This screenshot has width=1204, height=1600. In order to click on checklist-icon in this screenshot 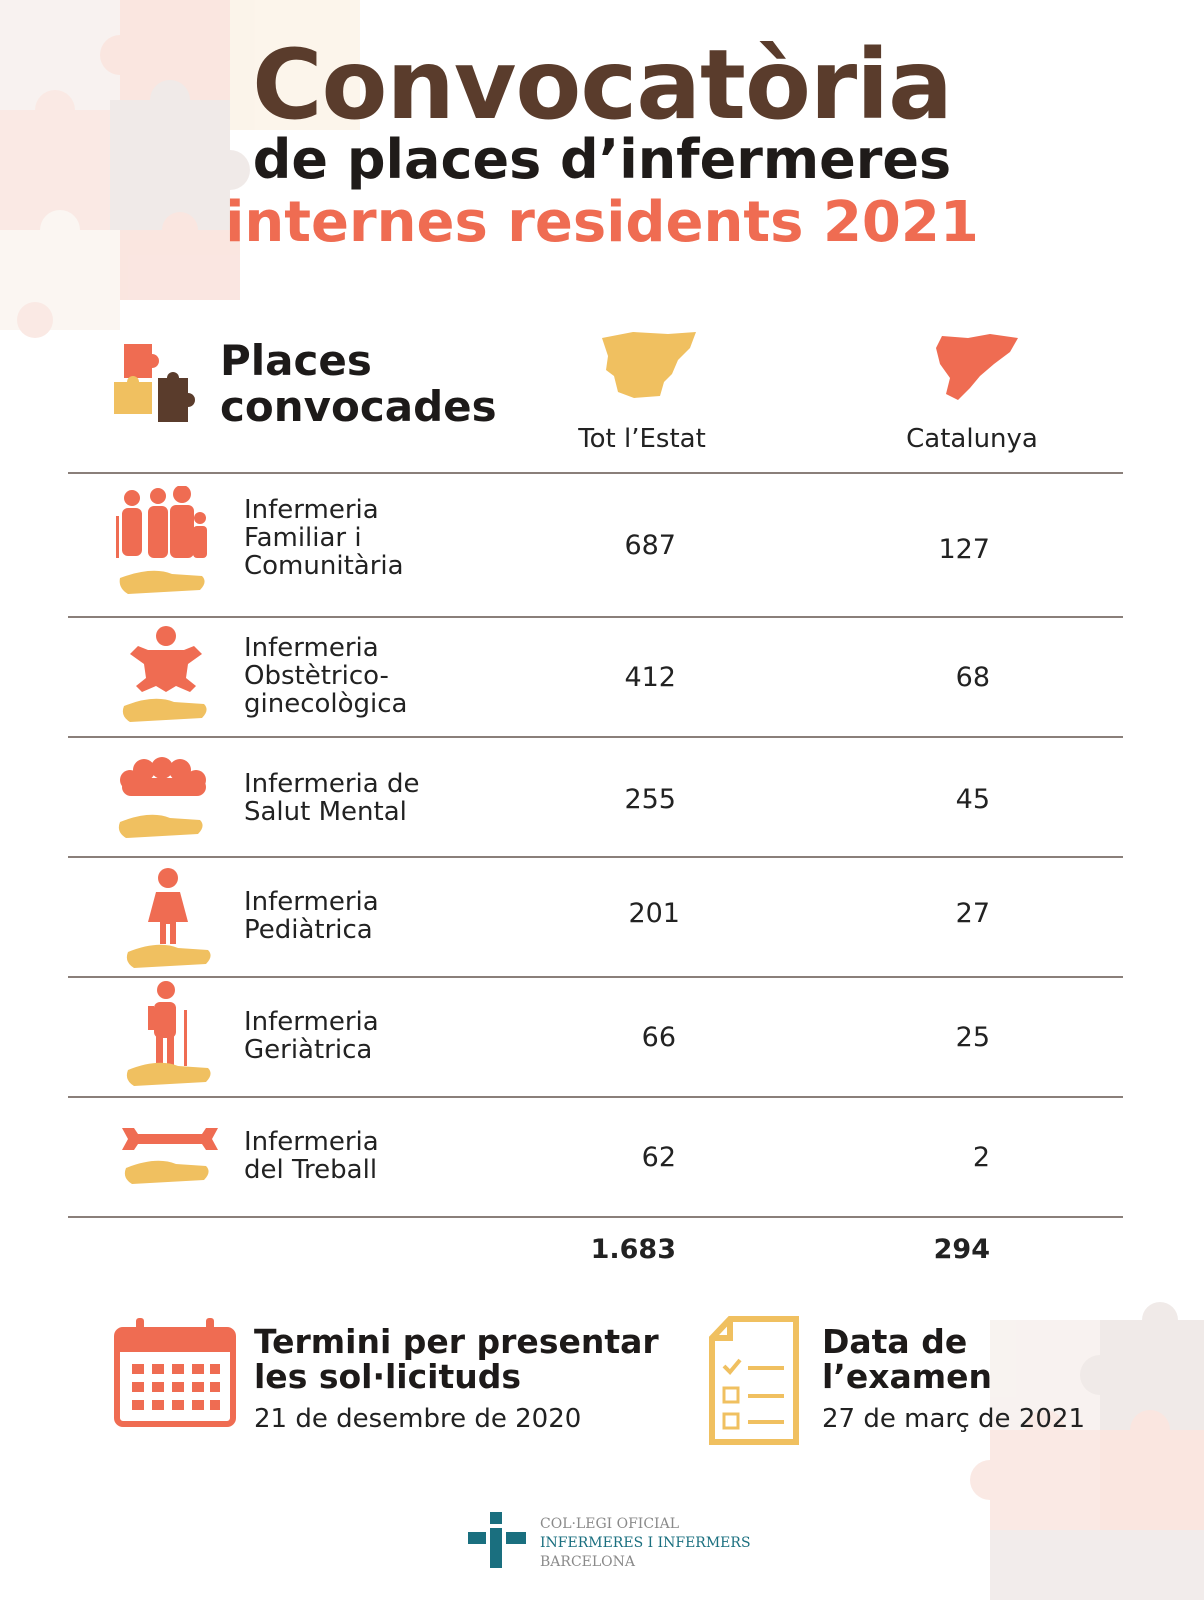, I will do `click(754, 1380)`.